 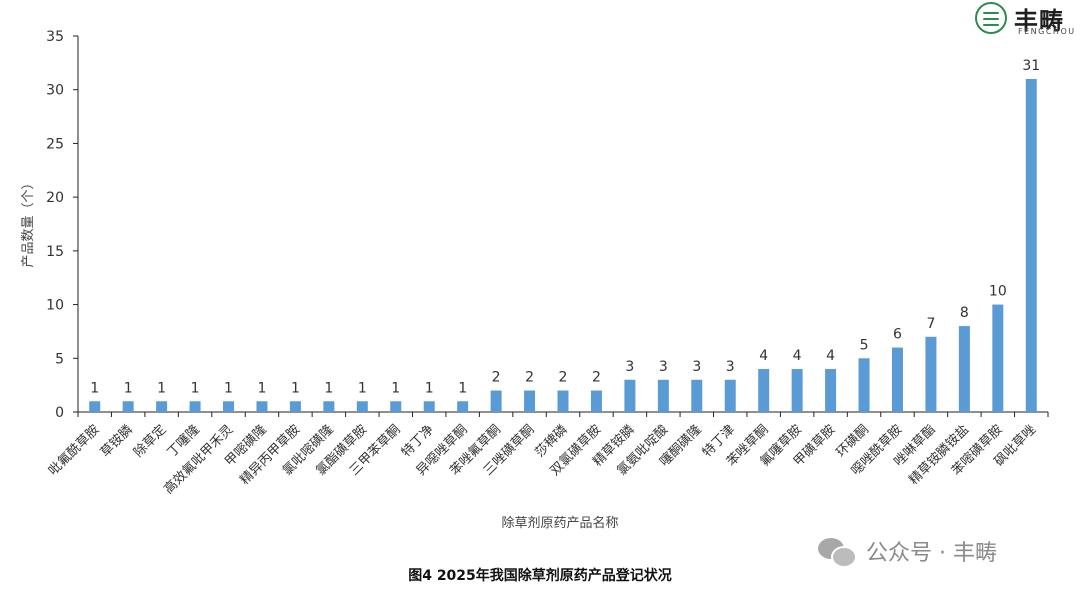 I want to click on fengchou-leaf-logo-icon, so click(x=991, y=18).